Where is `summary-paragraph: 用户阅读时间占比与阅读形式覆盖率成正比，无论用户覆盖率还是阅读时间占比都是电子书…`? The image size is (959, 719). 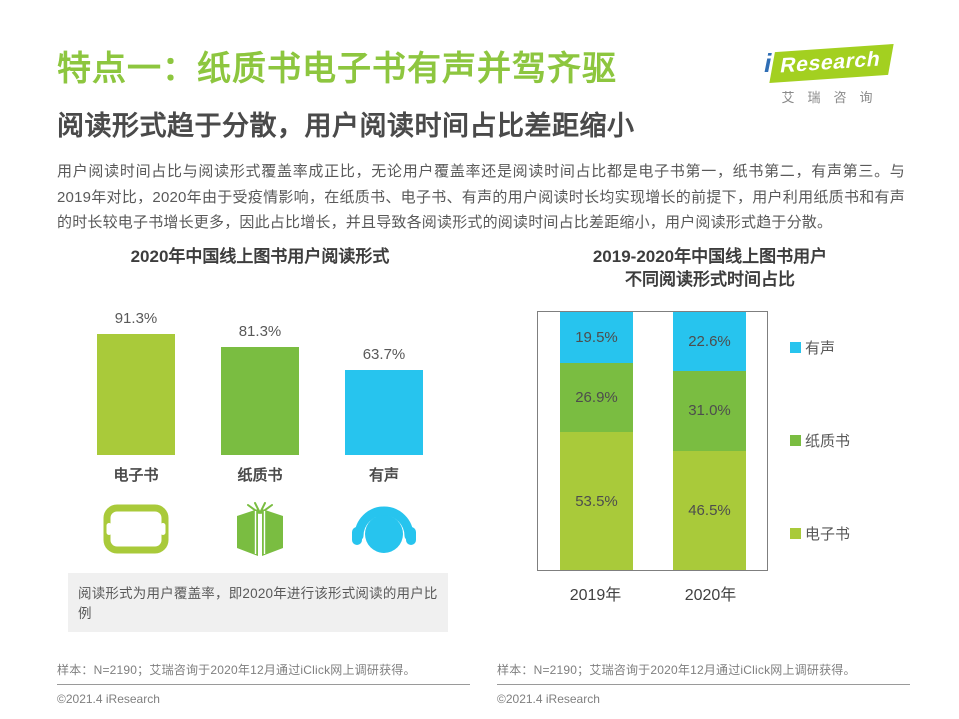
summary-paragraph: 用户阅读时间占比与阅读形式覆盖率成正比，无论用户覆盖率还是阅读时间占比都是电子书… is located at coordinates (481, 197).